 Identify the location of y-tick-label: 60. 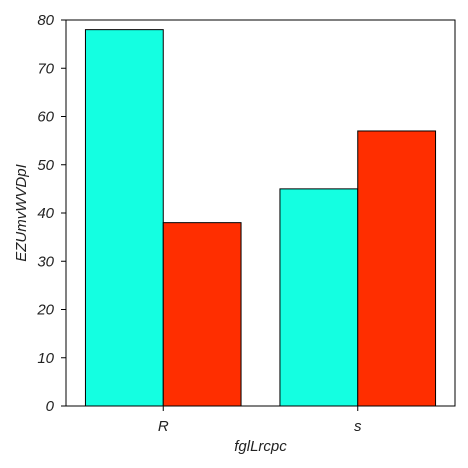
(45, 117).